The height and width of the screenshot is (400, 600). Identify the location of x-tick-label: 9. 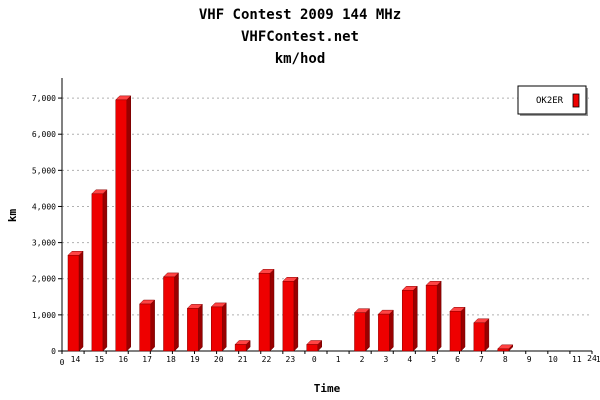
(529, 359).